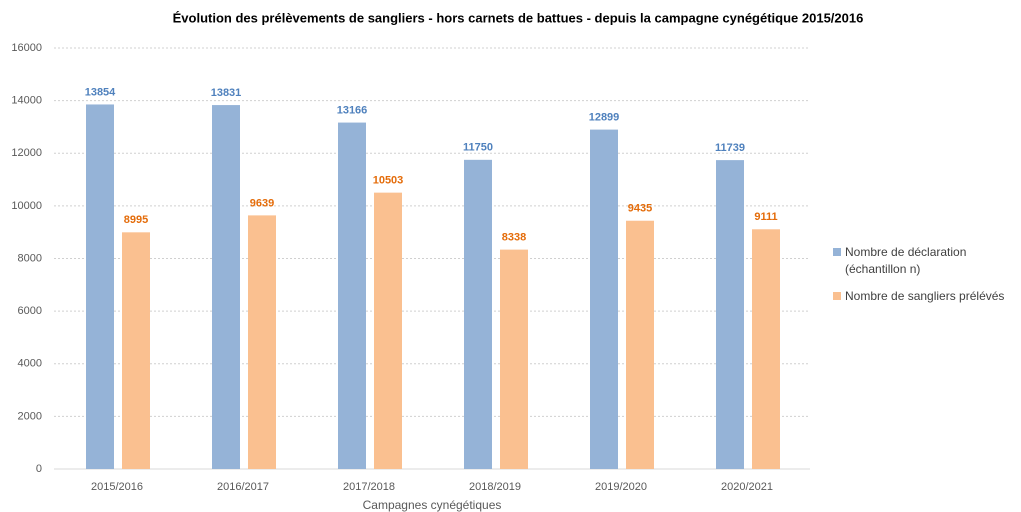  Describe the element at coordinates (30, 364) in the screenshot. I see `y-tick-label: 4000` at that location.